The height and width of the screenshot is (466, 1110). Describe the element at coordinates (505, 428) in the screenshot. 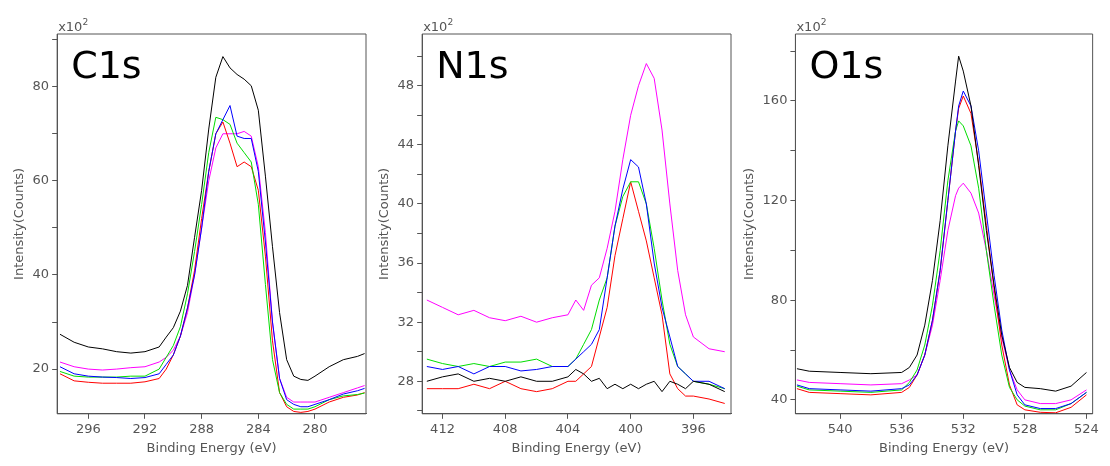

I see `x-tick-label: 408` at that location.